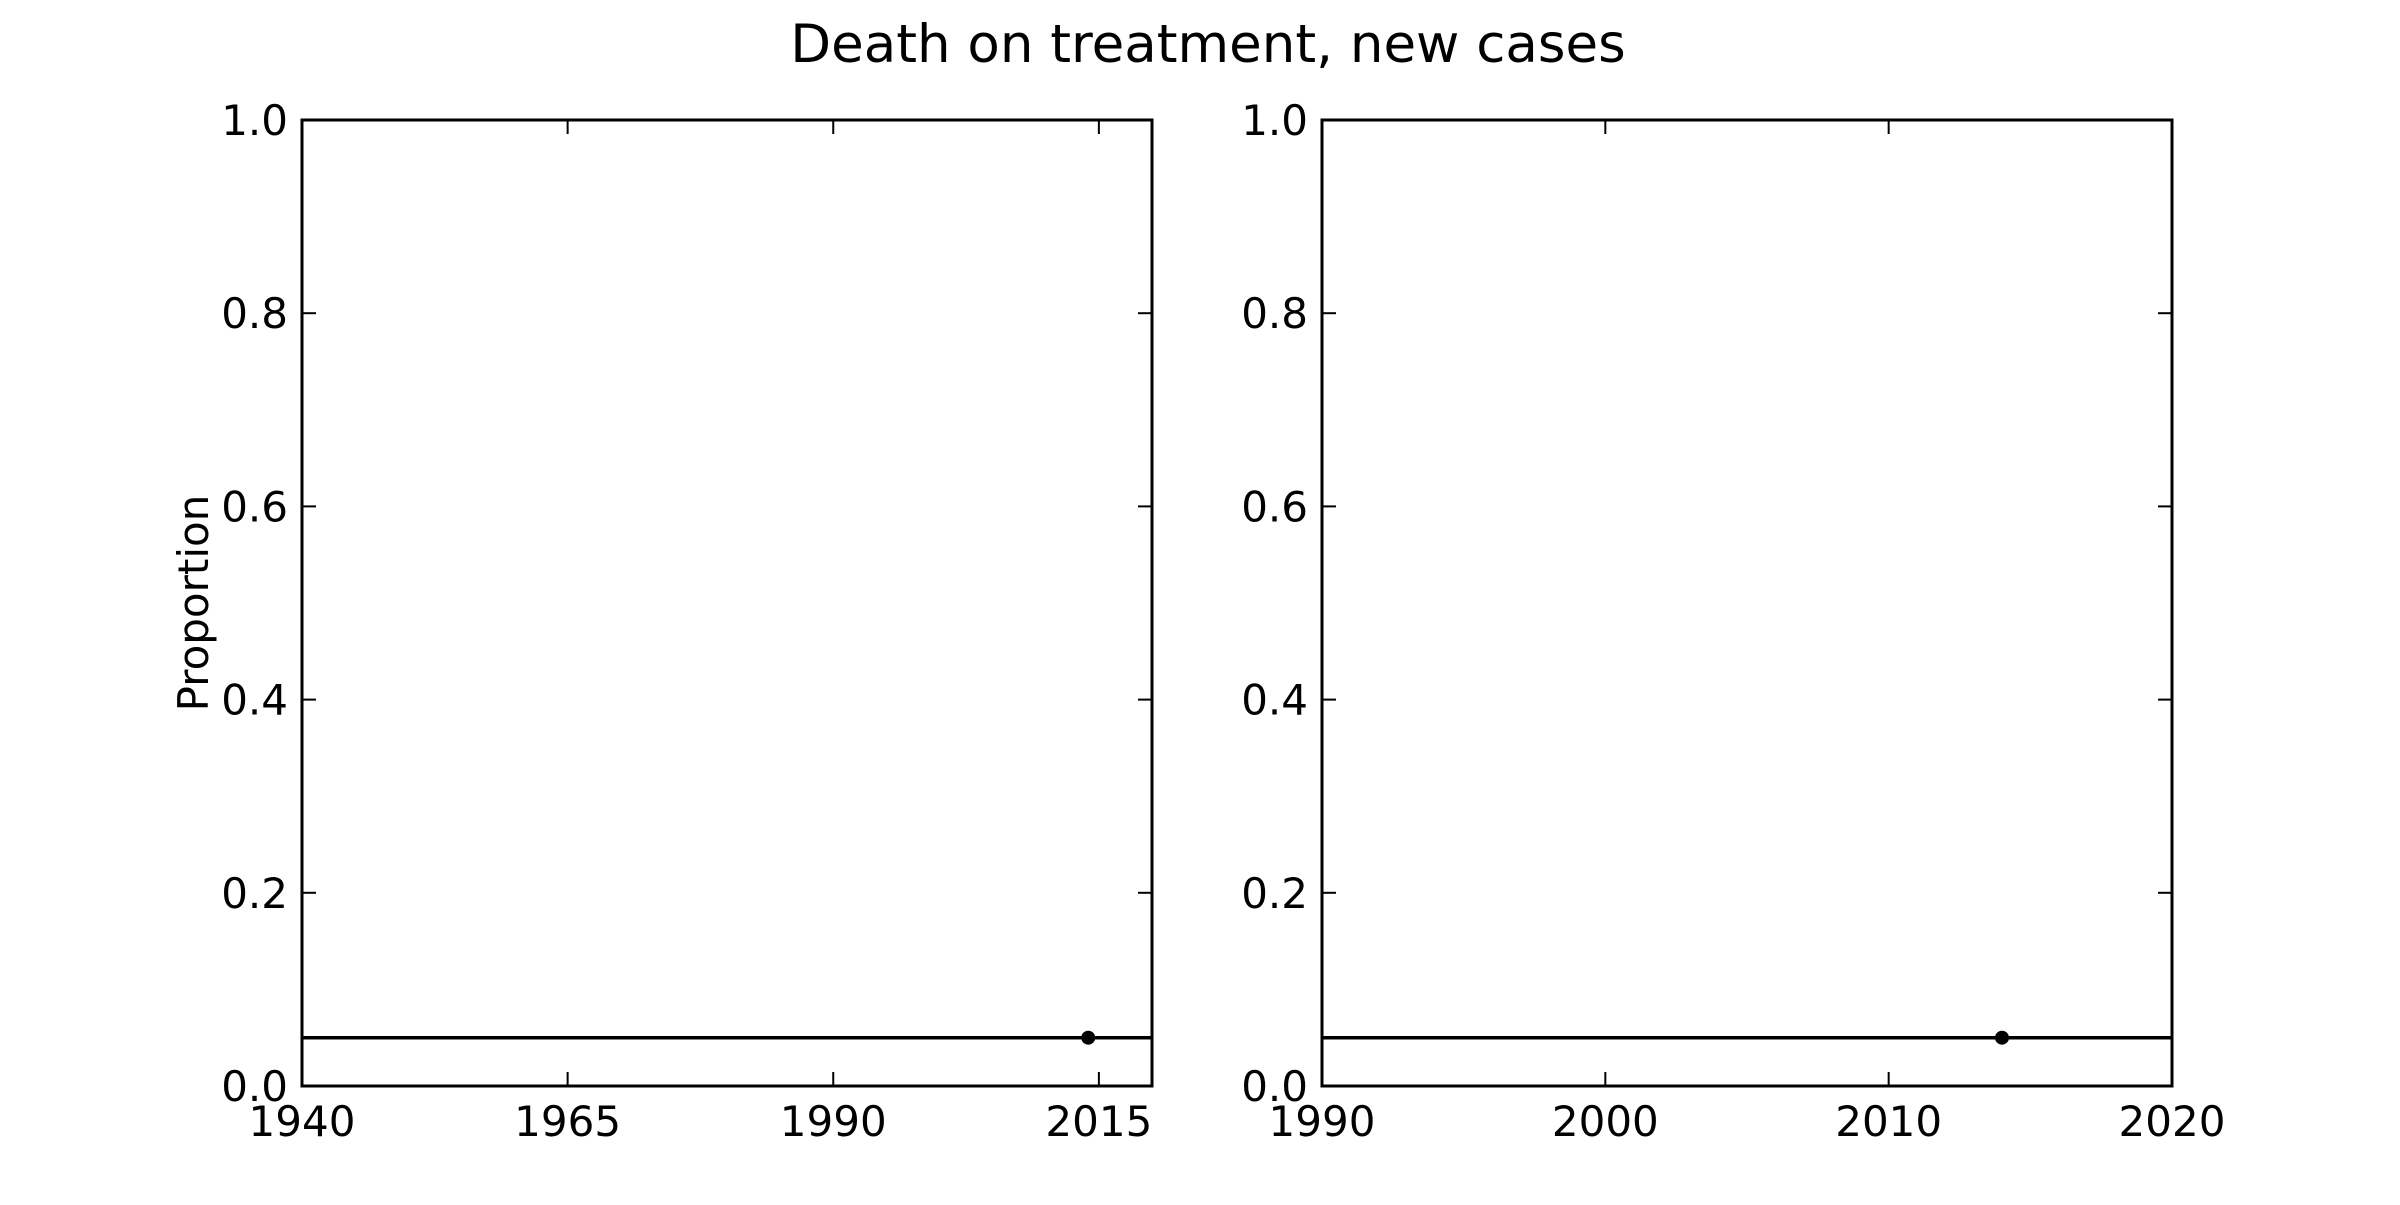  What do you see at coordinates (2172, 1121) in the screenshot?
I see `x-tick-label: 2020` at bounding box center [2172, 1121].